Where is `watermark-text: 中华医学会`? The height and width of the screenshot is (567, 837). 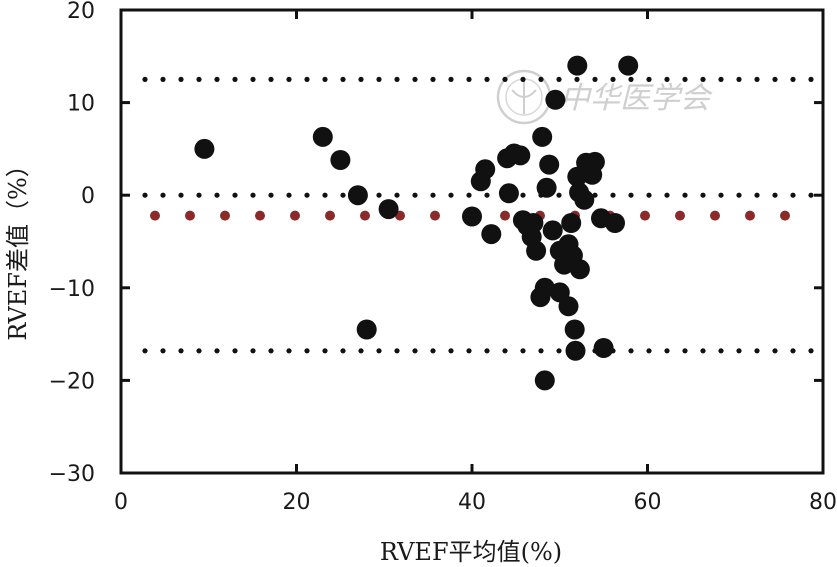 watermark-text: 中华医学会 is located at coordinates (636, 98).